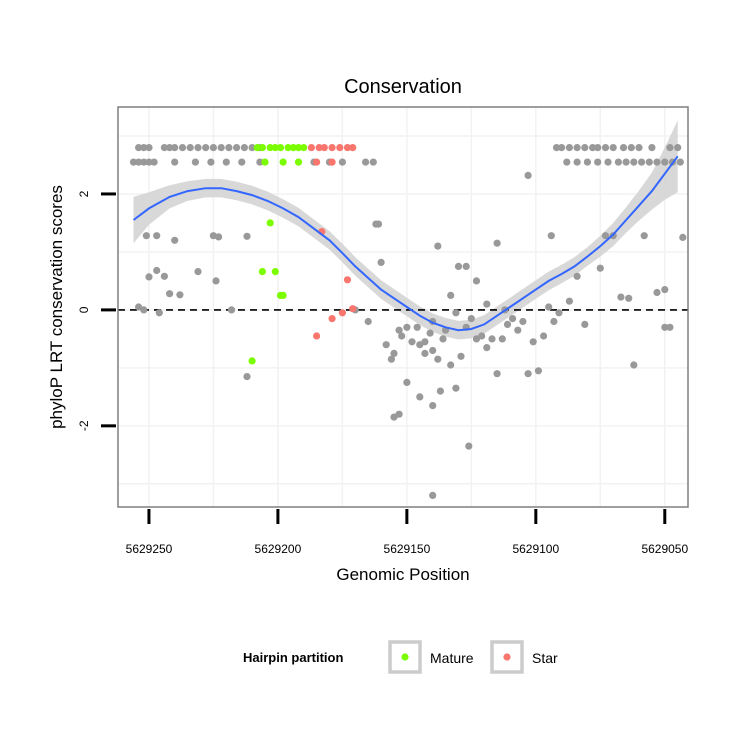 This screenshot has height=750, width=750. What do you see at coordinates (84, 309) in the screenshot?
I see `y-tick-label: 0` at bounding box center [84, 309].